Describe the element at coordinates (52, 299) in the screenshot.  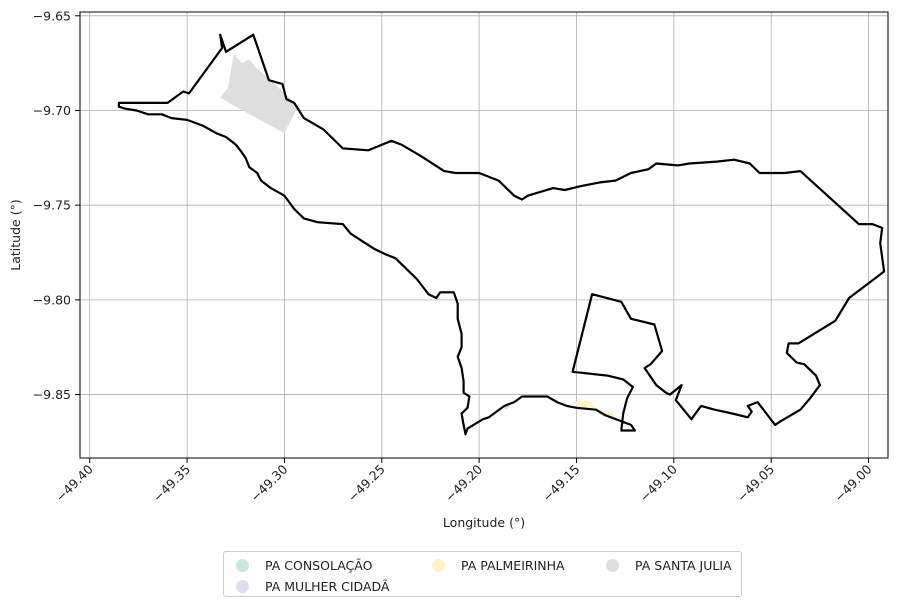
I see `y-tick-label: −9.80` at that location.